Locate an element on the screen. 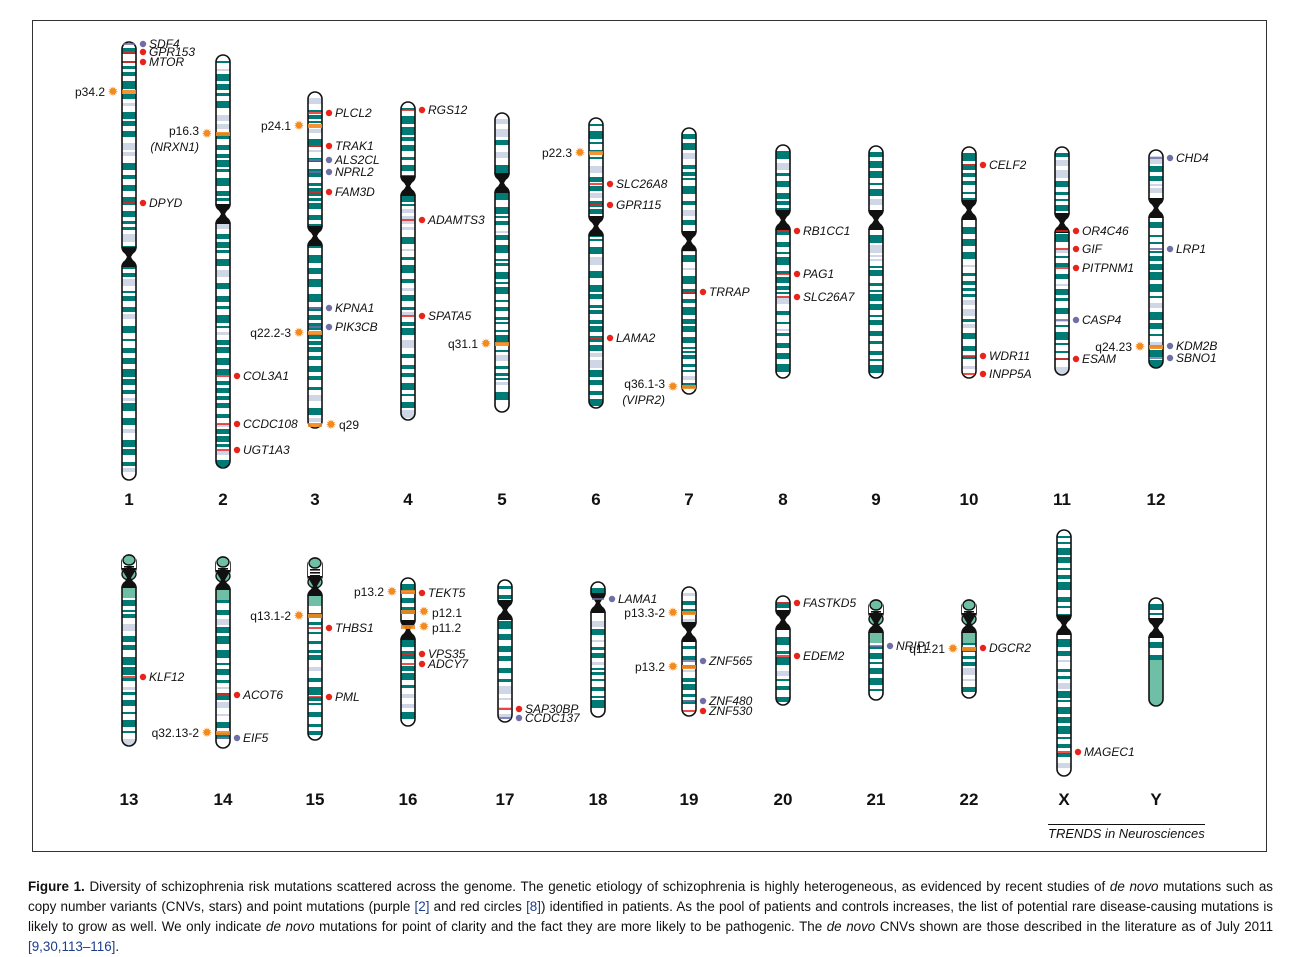  gene-label-casp4: CASP4 is located at coordinates (1102, 320).